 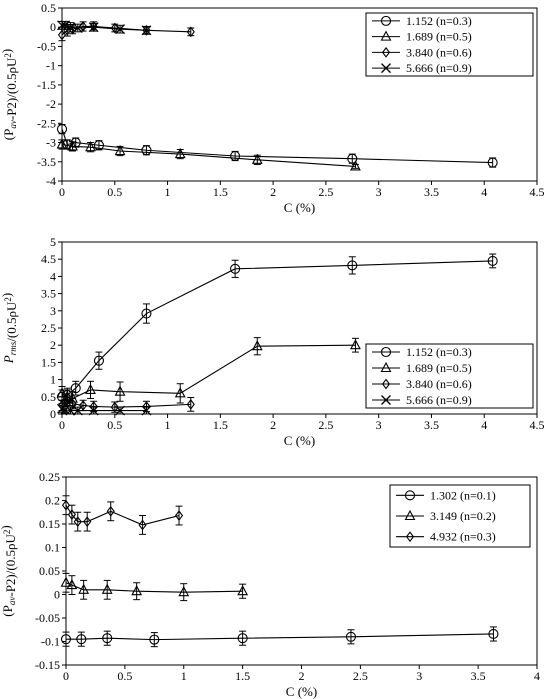 What do you see at coordinates (446, 537) in the screenshot?
I see `legend-item: 4.932 (n=0.3)` at bounding box center [446, 537].